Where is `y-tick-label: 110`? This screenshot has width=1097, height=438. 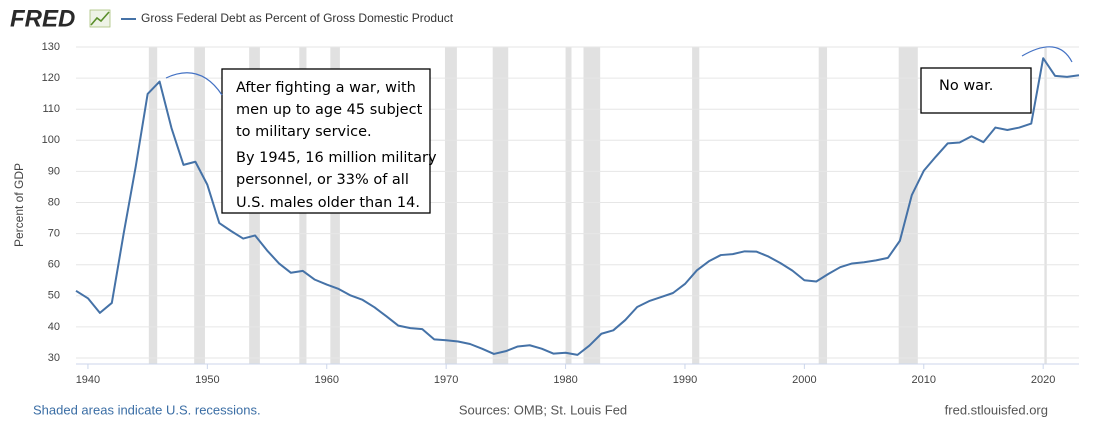
y-tick-label: 110 is located at coordinates (51, 109).